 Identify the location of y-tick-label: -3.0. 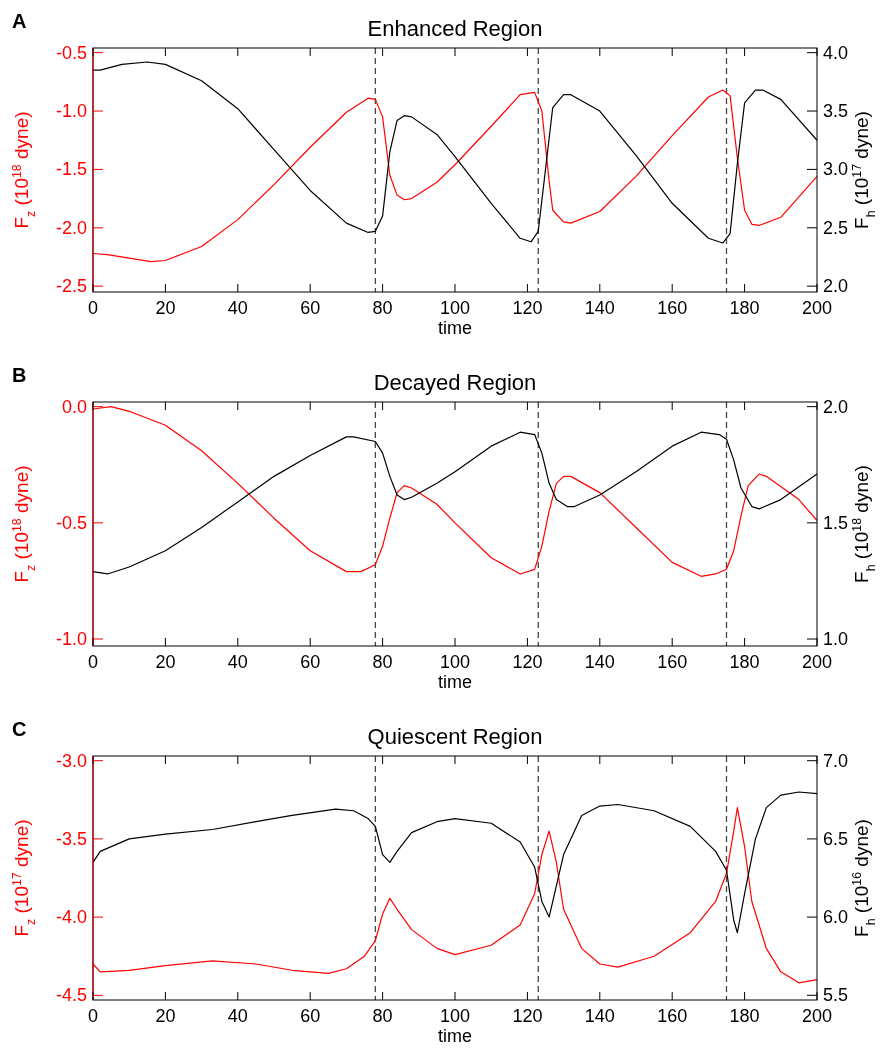
(71, 760).